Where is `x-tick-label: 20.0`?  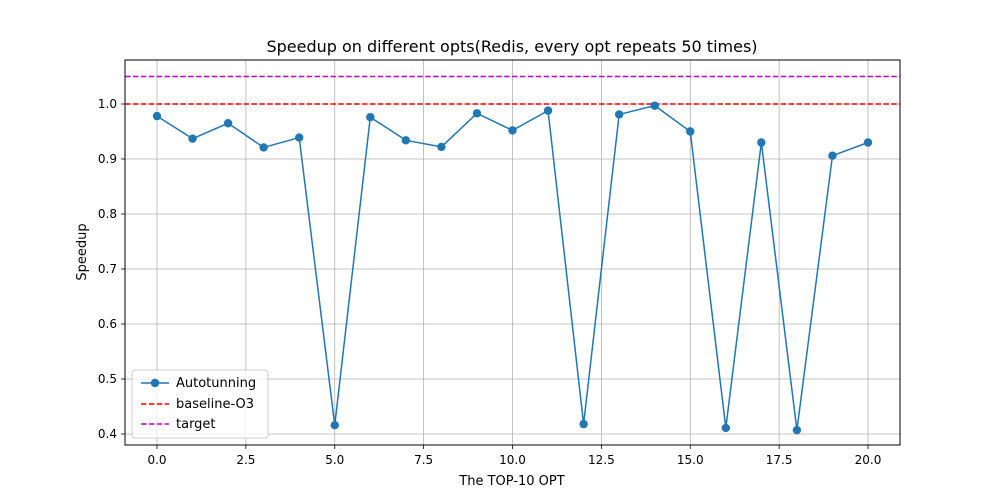 x-tick-label: 20.0 is located at coordinates (868, 460).